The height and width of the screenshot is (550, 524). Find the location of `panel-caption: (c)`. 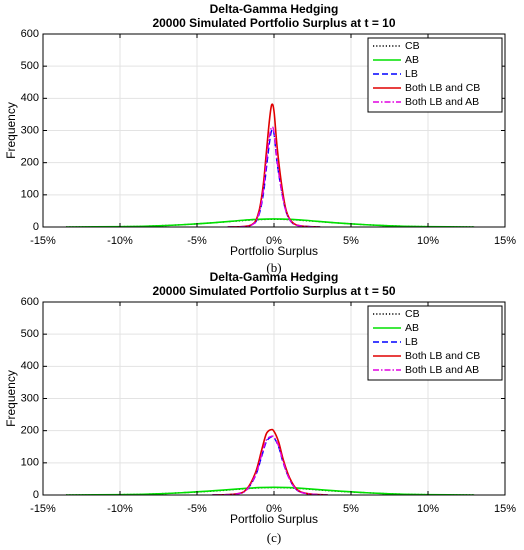

panel-caption: (c) is located at coordinates (274, 537).